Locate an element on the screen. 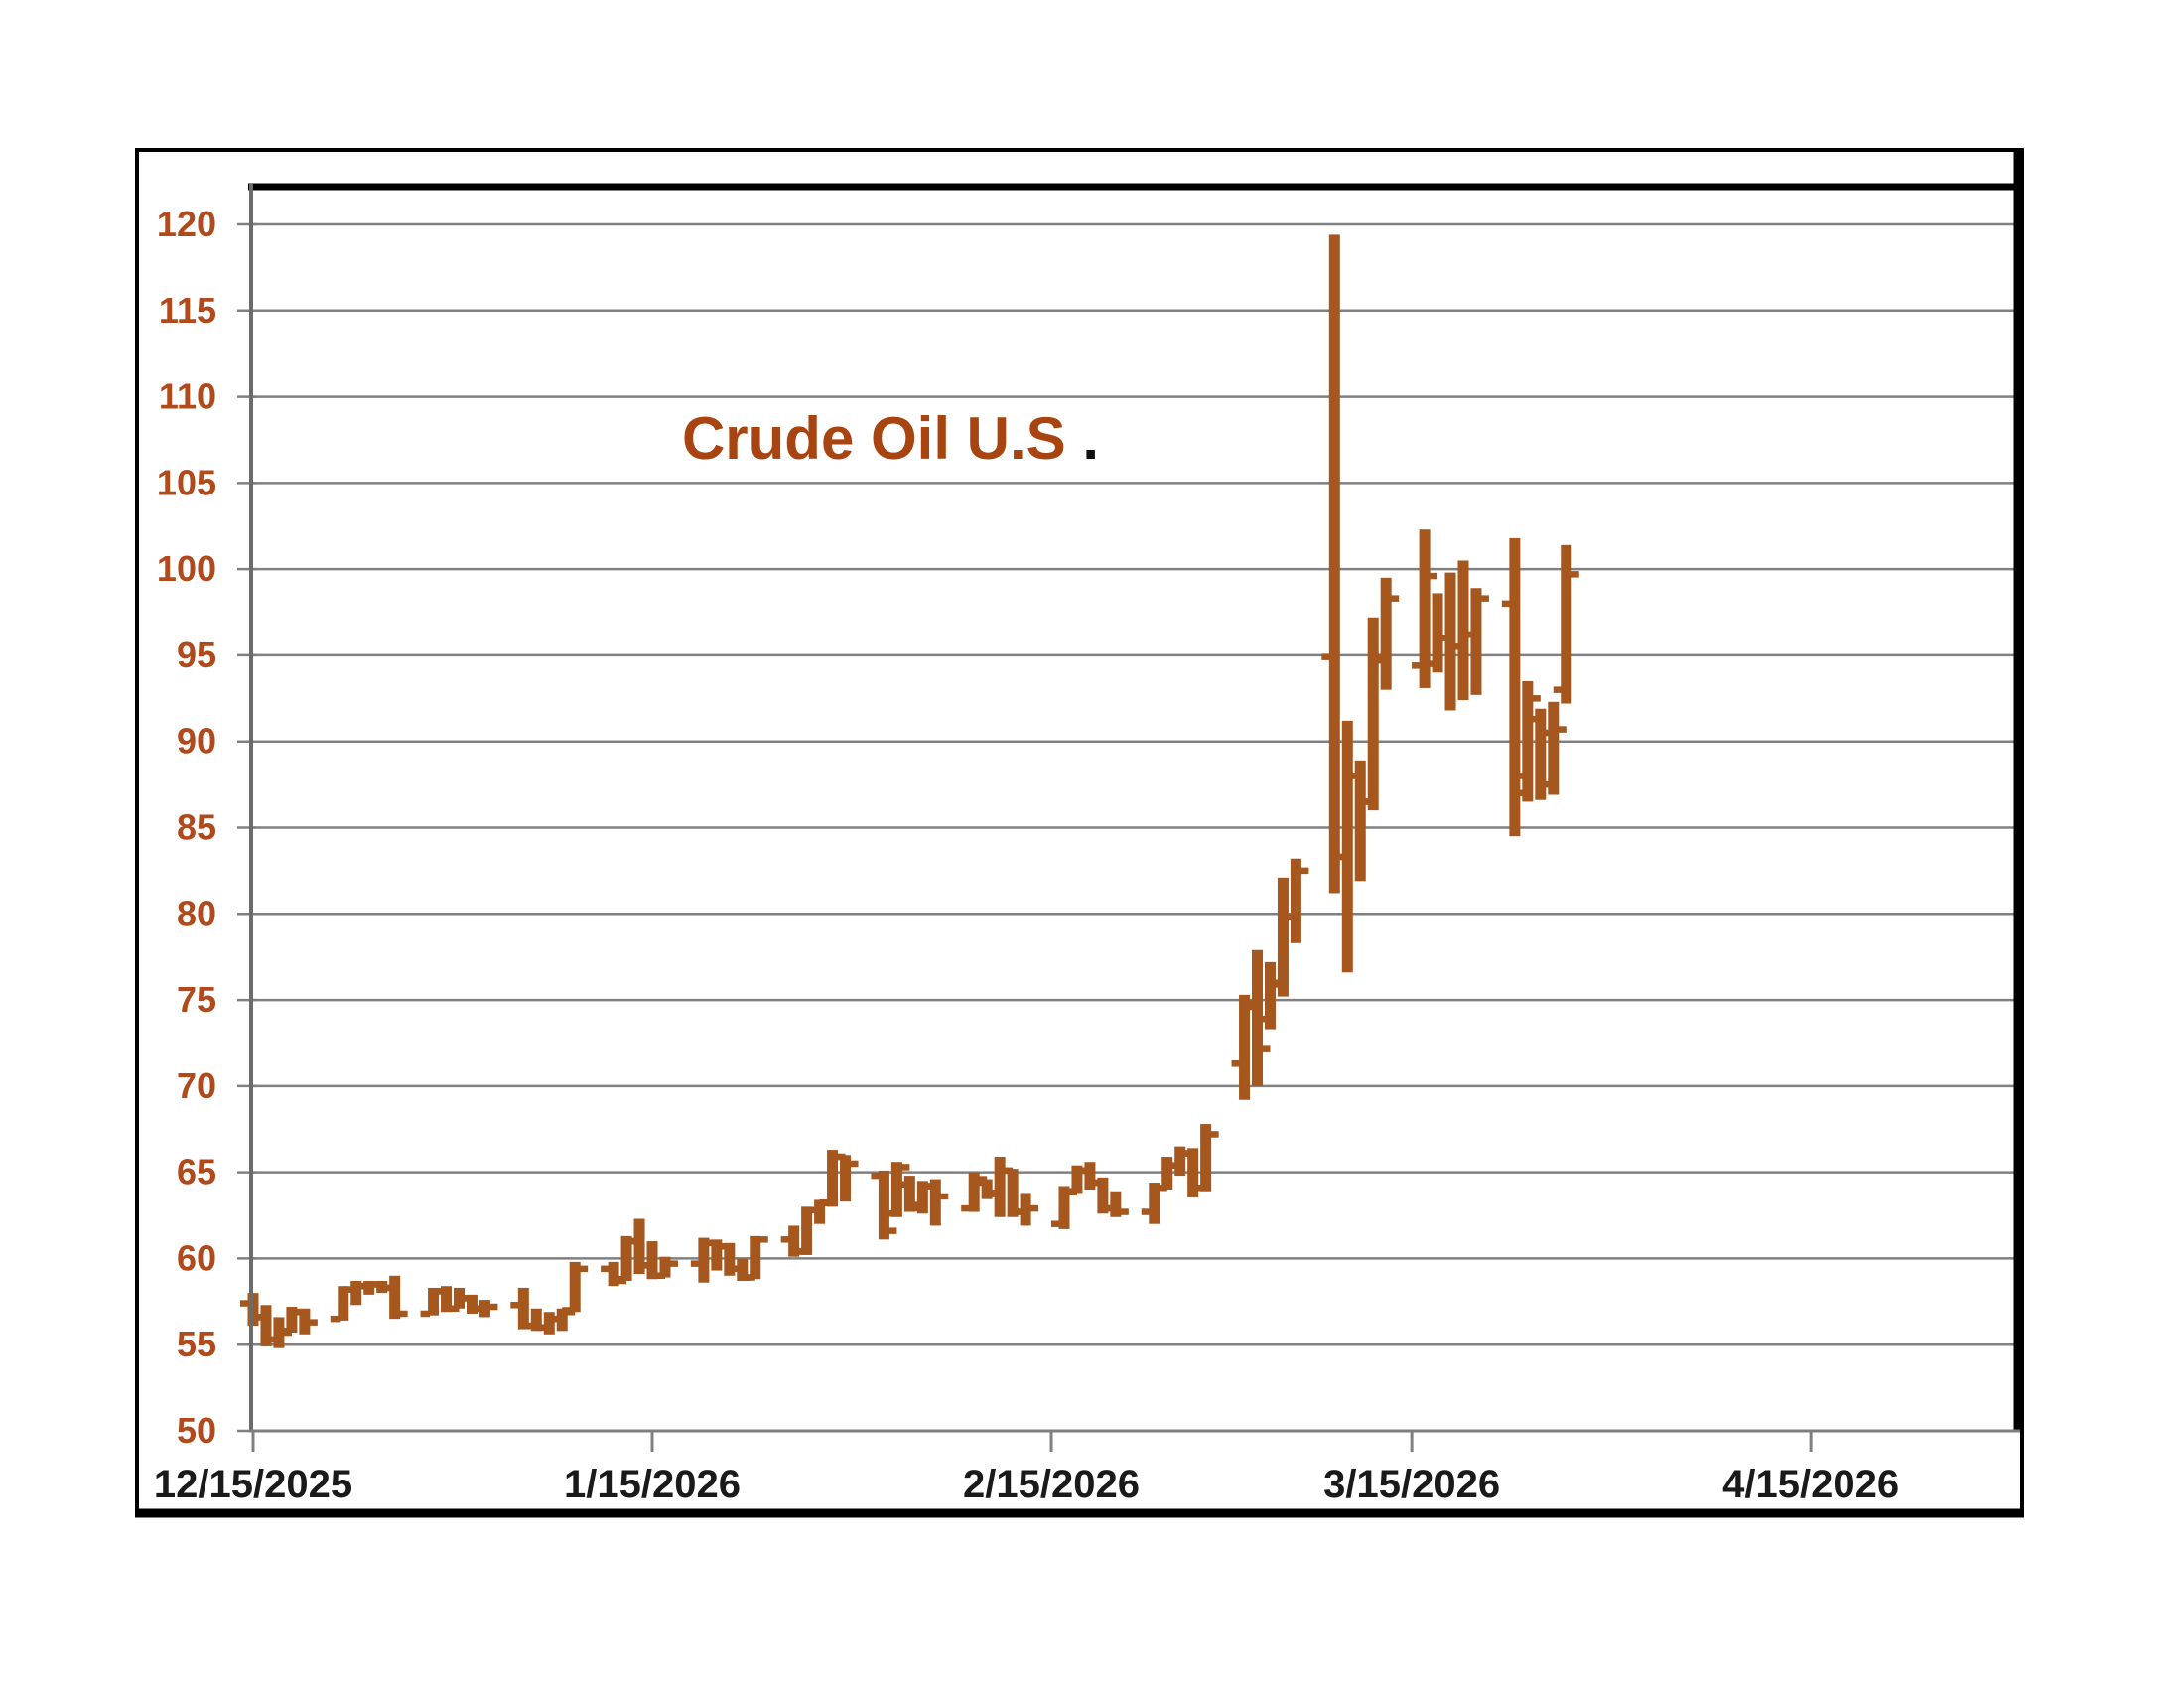 The image size is (2184, 1693). y-axis-label-55: 55 is located at coordinates (196, 1344).